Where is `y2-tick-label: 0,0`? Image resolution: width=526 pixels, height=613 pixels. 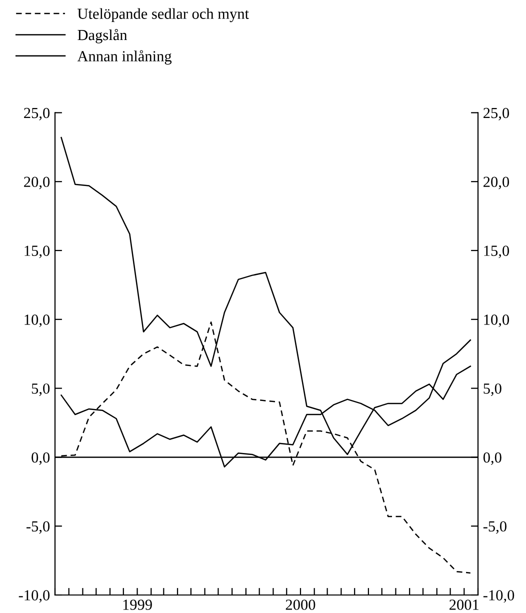
y2-tick-label: 0,0 is located at coordinates (492, 458).